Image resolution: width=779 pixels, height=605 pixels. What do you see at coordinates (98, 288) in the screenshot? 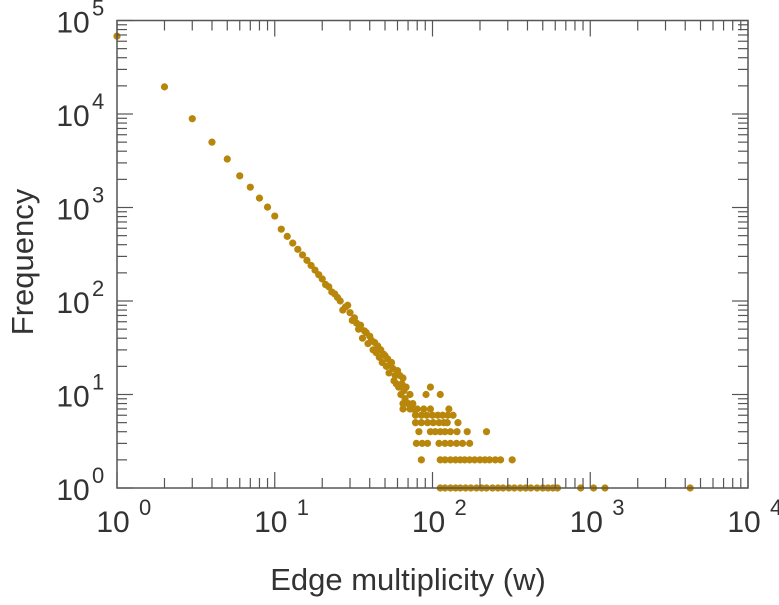
I see `y-tick-label-exponent: 2` at bounding box center [98, 288].